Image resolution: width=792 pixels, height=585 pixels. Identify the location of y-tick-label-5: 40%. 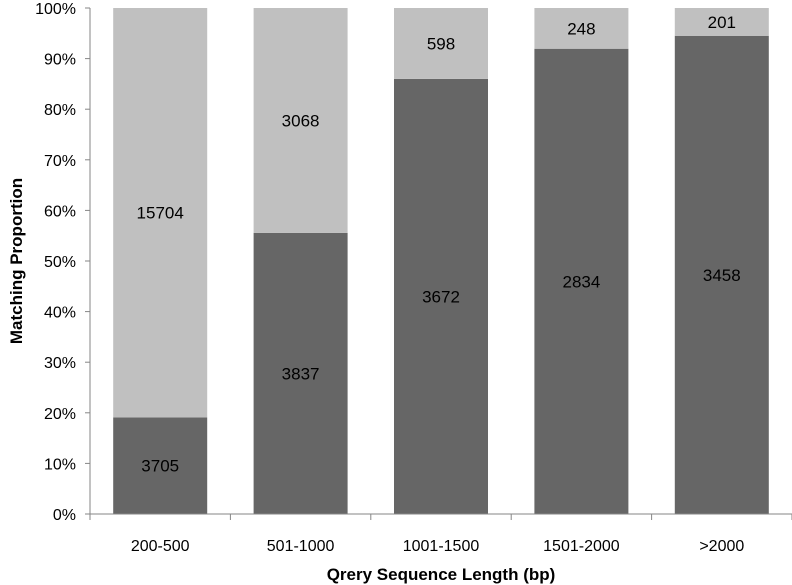
(60, 313).